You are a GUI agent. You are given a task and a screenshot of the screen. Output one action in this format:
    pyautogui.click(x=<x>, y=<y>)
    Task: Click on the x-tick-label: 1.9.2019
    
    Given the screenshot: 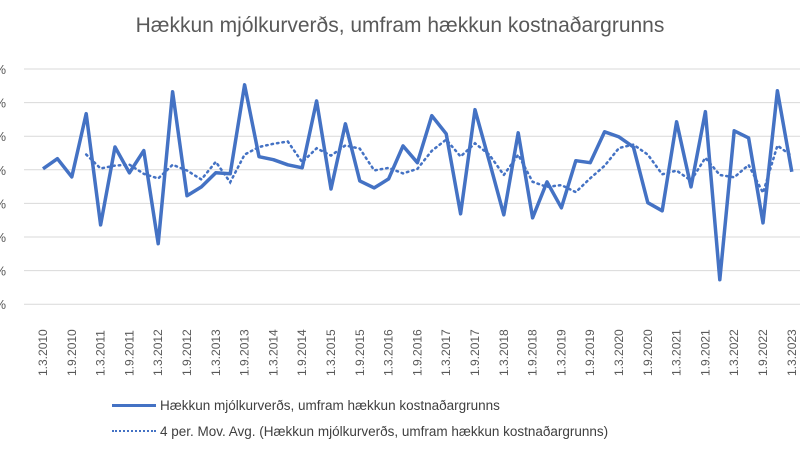 What is the action you would take?
    pyautogui.click(x=590, y=352)
    